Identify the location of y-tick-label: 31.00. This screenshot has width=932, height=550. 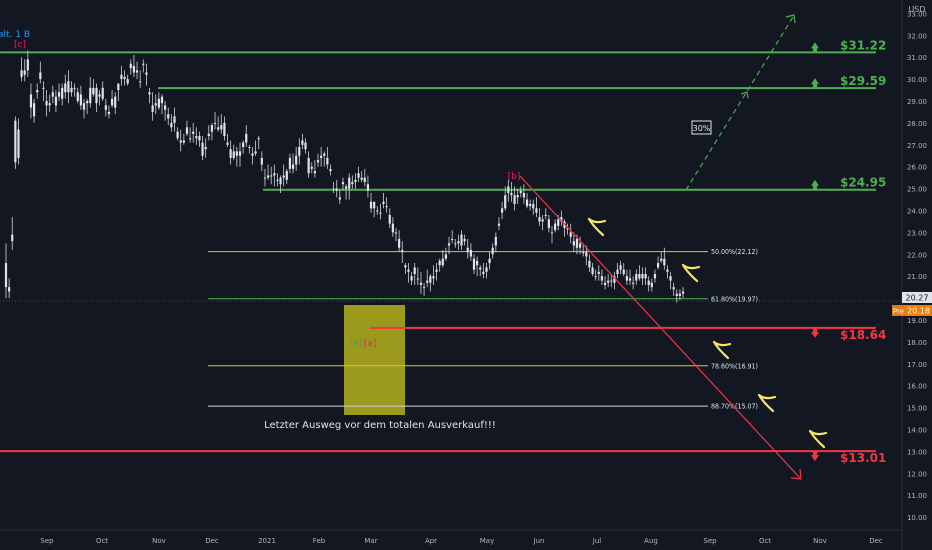
(917, 58).